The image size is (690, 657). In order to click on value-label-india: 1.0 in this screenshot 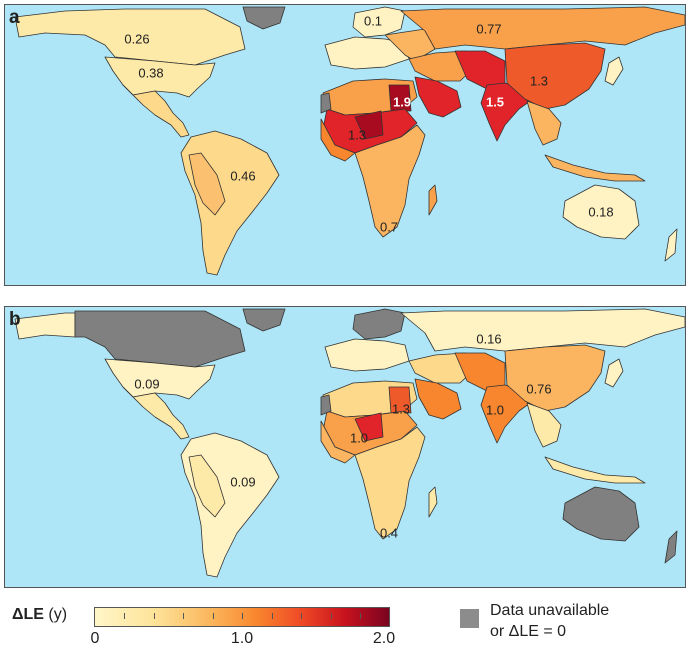, I will do `click(495, 410)`.